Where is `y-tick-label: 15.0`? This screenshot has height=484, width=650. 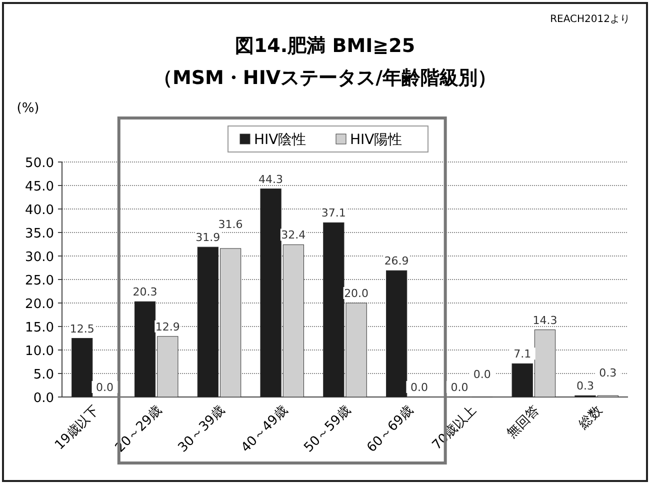 y-tick-label: 15.0 is located at coordinates (39, 328).